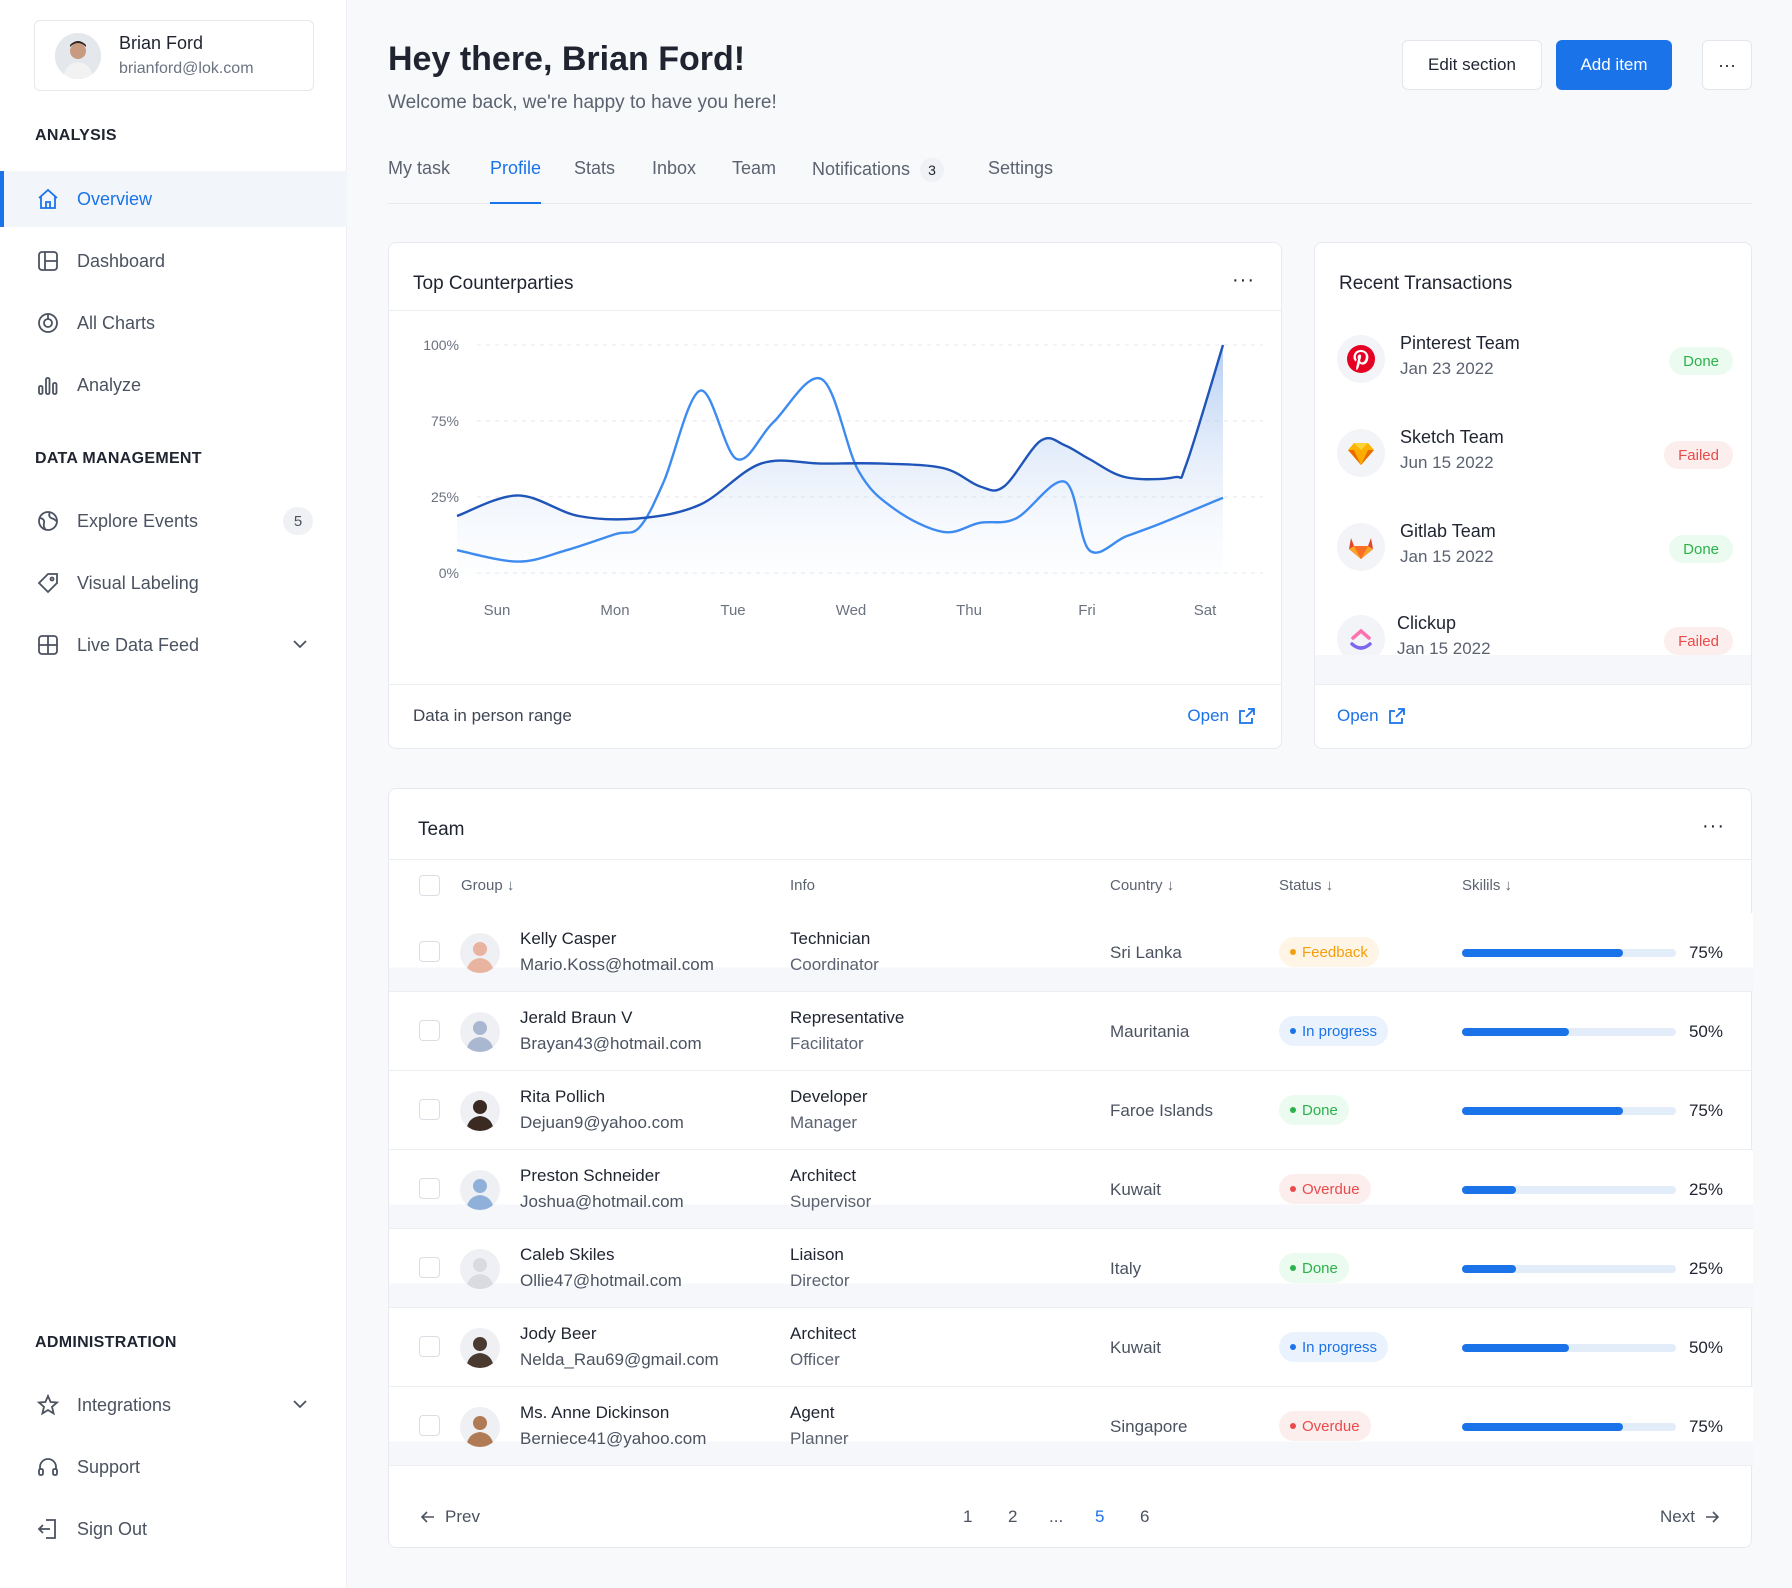 This screenshot has width=1792, height=1588. What do you see at coordinates (173, 1405) in the screenshot?
I see `sidebar-item-integrations: Integrations` at bounding box center [173, 1405].